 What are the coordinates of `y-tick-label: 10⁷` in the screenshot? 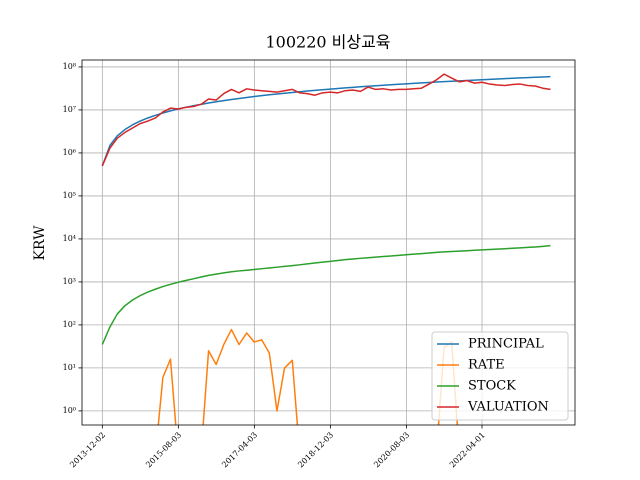 It's located at (69, 109).